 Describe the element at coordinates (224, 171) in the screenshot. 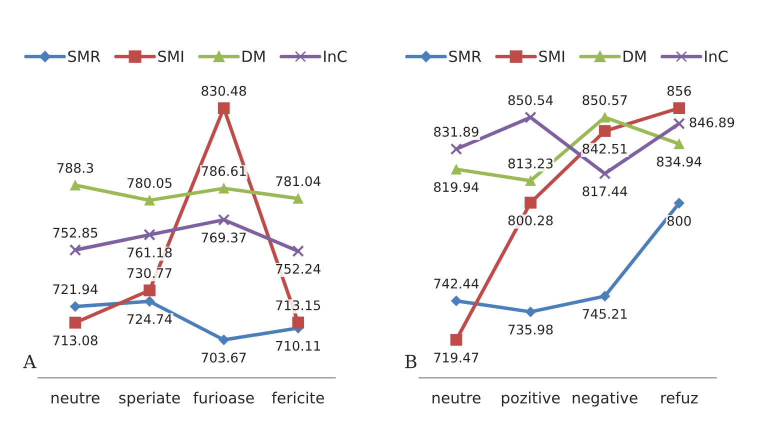

I see `data-label: 786.61` at that location.